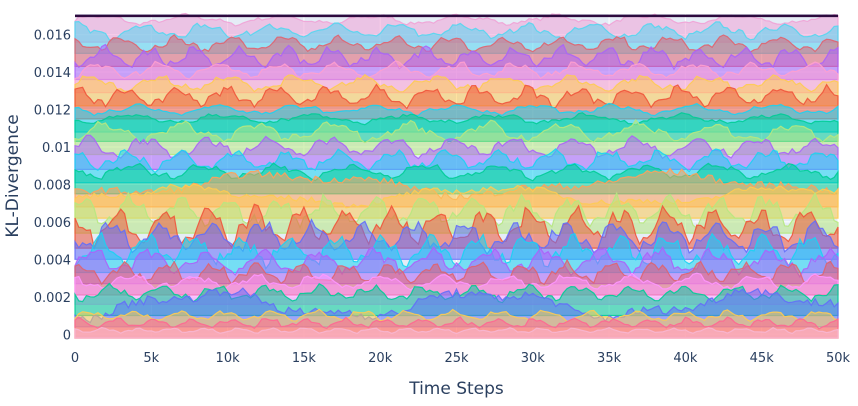 The height and width of the screenshot is (406, 858). I want to click on x-tick-label: 30k, so click(533, 358).